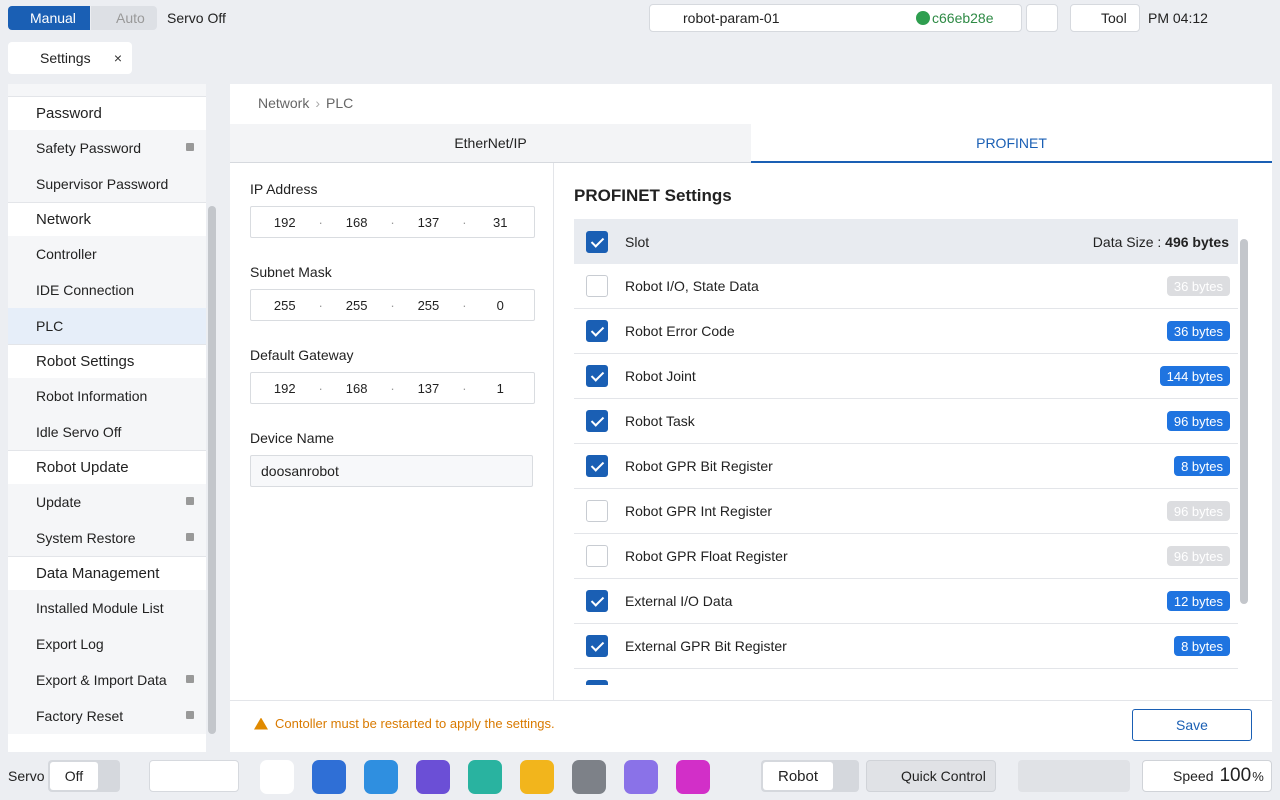 The image size is (1280, 800). What do you see at coordinates (1235, 775) in the screenshot?
I see `speed-value: 100` at bounding box center [1235, 775].